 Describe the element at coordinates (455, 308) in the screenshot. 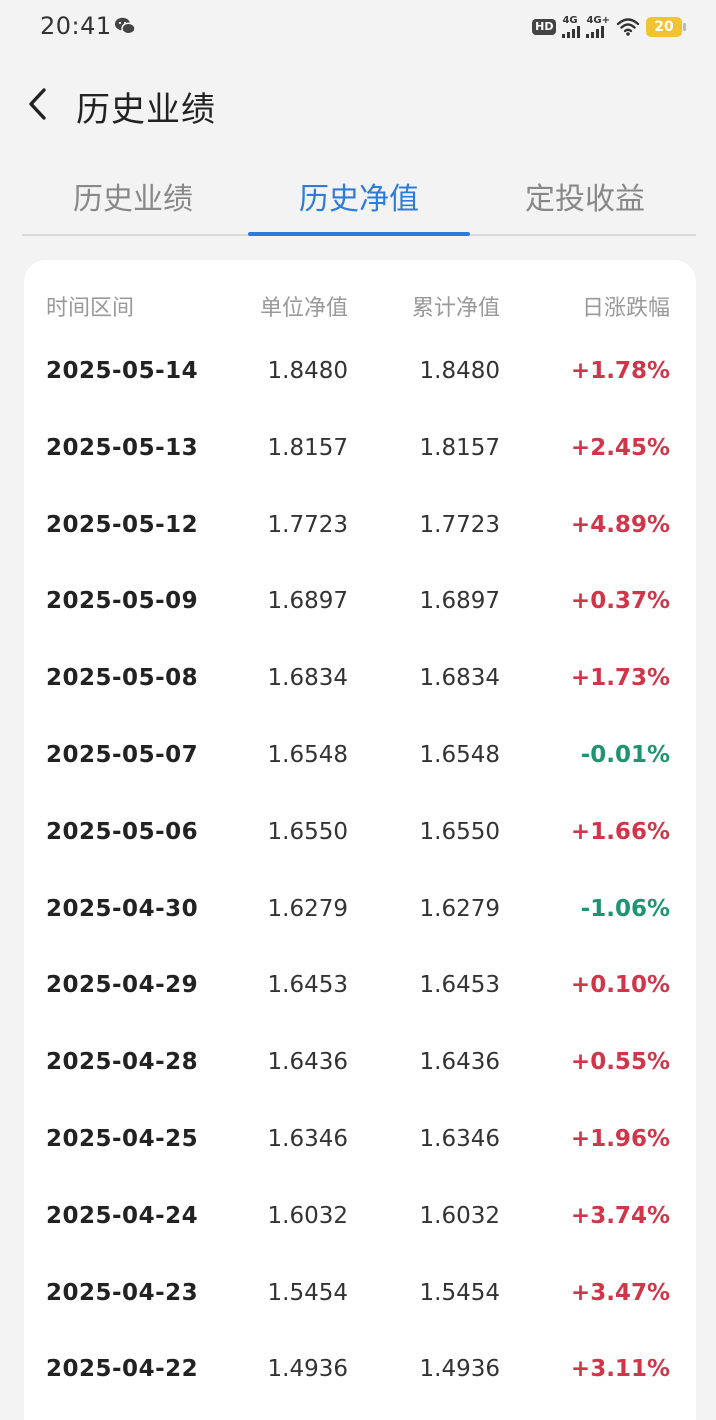

I see `column-header-acc-nav: 累计净值` at that location.